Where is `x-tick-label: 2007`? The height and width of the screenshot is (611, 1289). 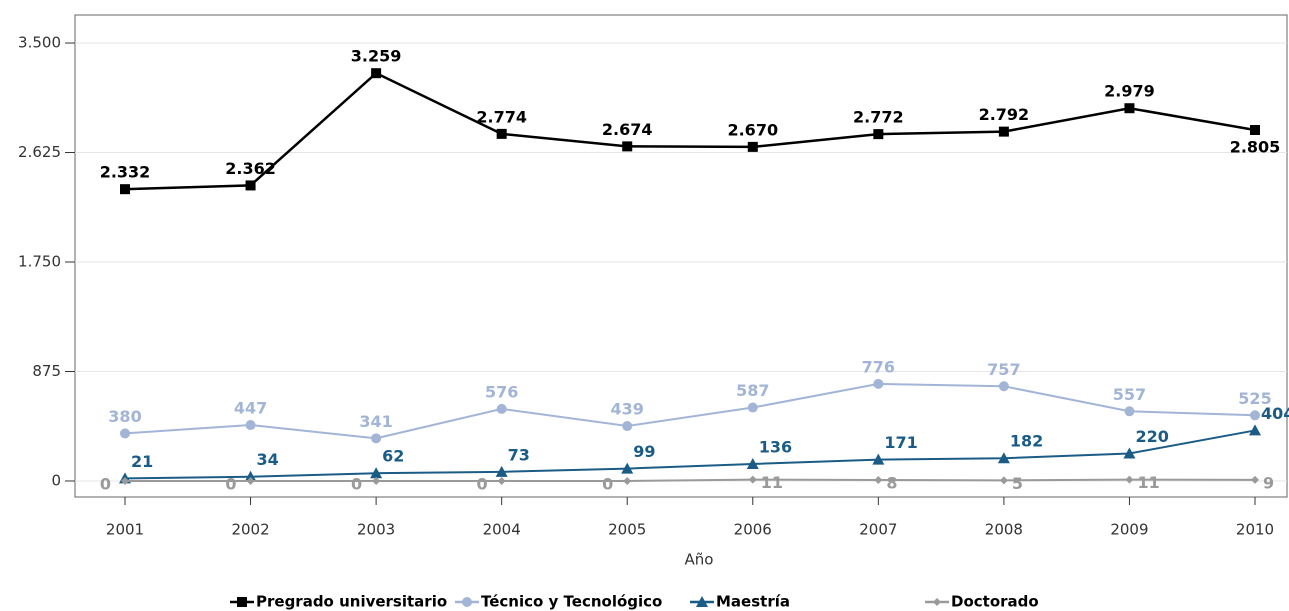
x-tick-label: 2007 is located at coordinates (878, 530).